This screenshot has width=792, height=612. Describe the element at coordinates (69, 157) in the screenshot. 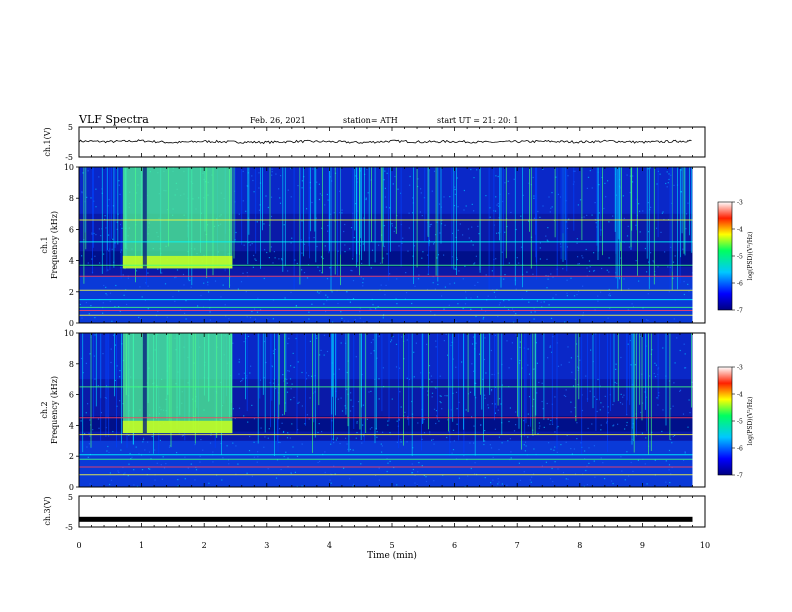

I see `ch1-ytick-bottom: -5` at that location.